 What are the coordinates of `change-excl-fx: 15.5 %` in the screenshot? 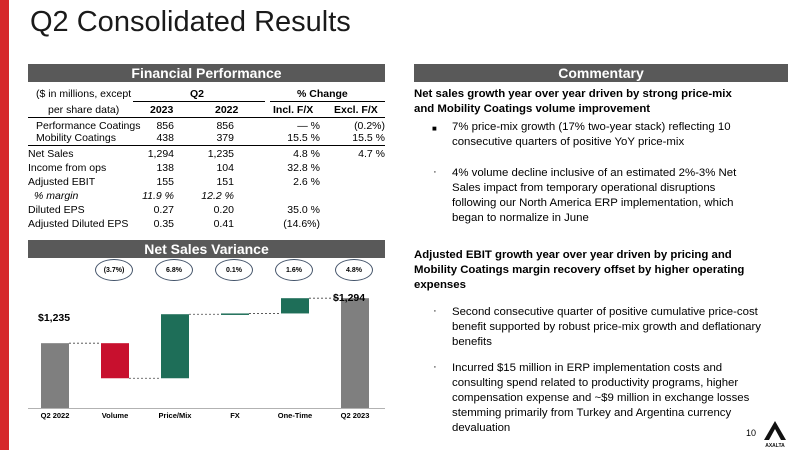 It's located at (368, 138).